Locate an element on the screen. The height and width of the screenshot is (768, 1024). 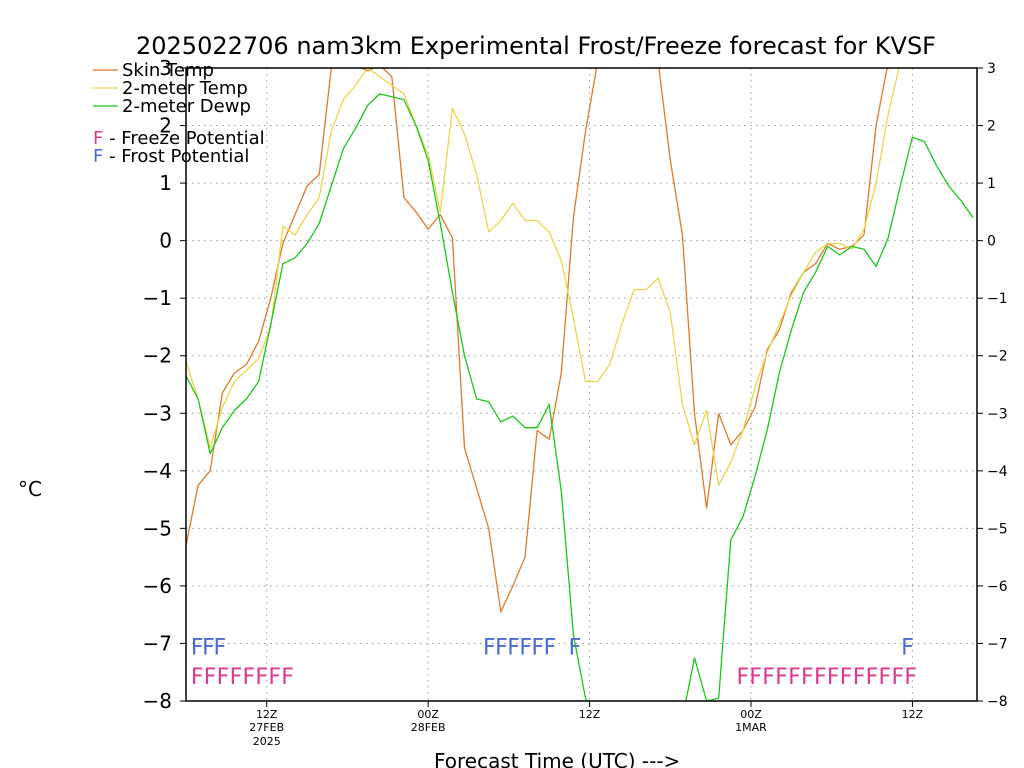
x-tick-date: 1MAR is located at coordinates (751, 727).